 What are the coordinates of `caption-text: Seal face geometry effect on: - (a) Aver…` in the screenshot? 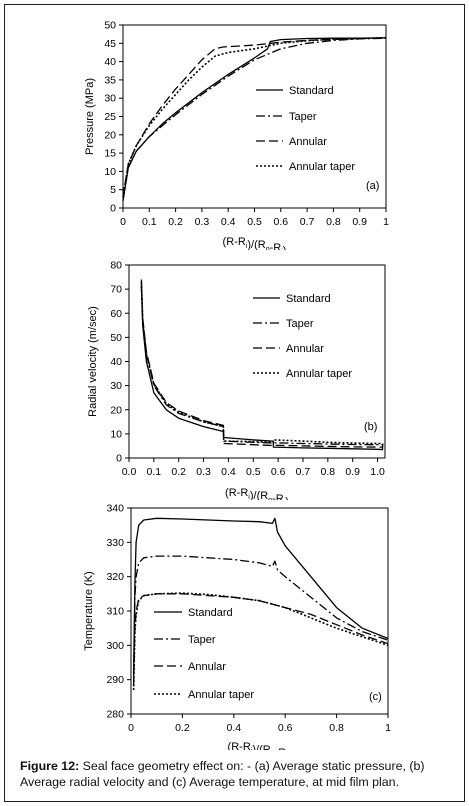 It's located at (222, 774).